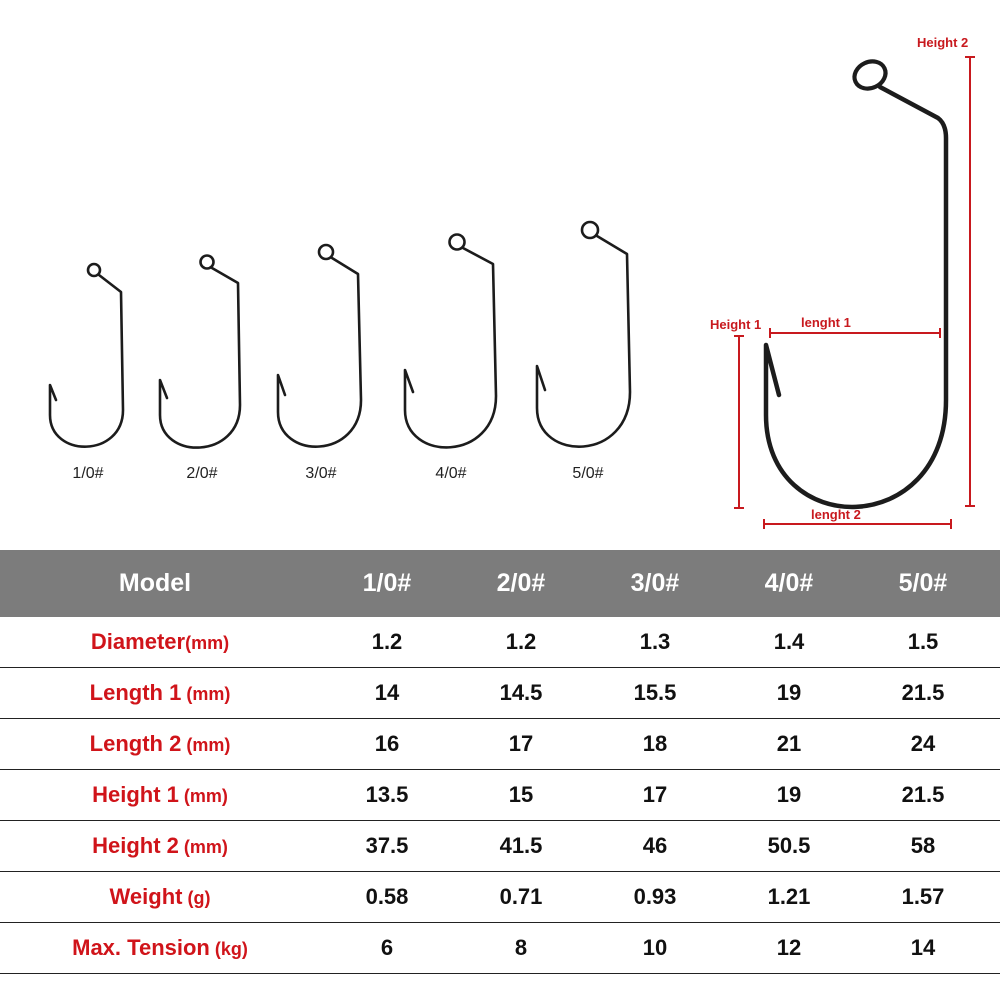 This screenshot has height=1000, width=1000. Describe the element at coordinates (583, 351) in the screenshot. I see `hook-5-0: 5/0#` at that location.